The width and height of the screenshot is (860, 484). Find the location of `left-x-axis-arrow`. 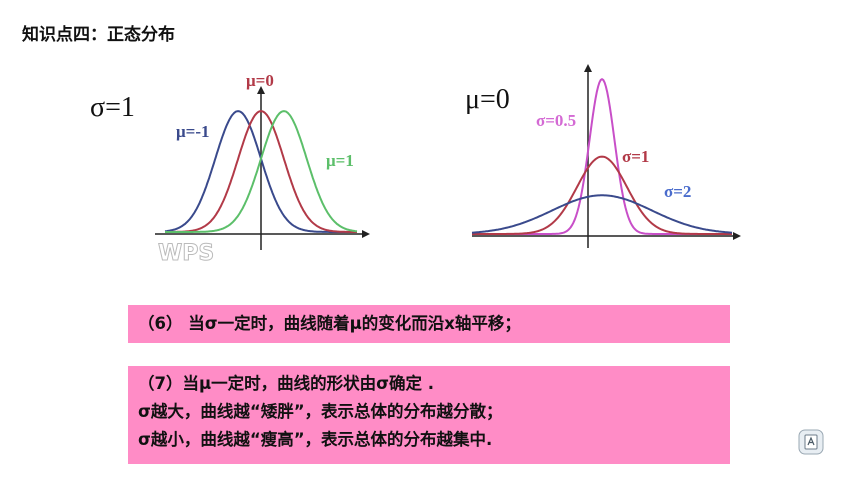

left-x-axis-arrow is located at coordinates (366, 234).